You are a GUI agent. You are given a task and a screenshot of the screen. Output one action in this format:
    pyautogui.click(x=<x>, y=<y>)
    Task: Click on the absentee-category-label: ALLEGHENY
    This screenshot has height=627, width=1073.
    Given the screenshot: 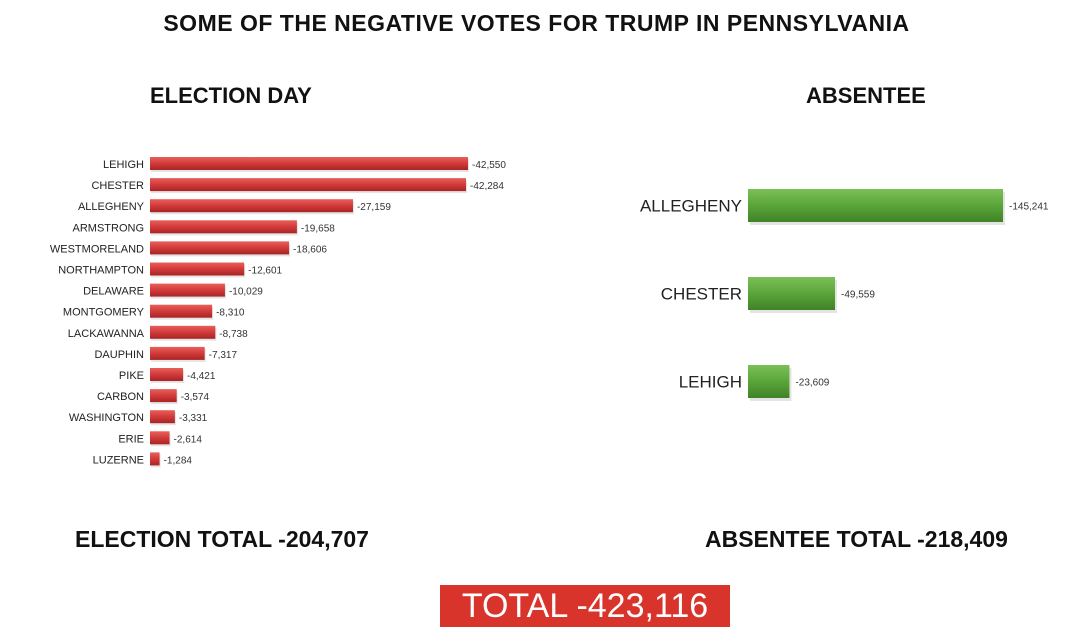 What is the action you would take?
    pyautogui.click(x=691, y=206)
    